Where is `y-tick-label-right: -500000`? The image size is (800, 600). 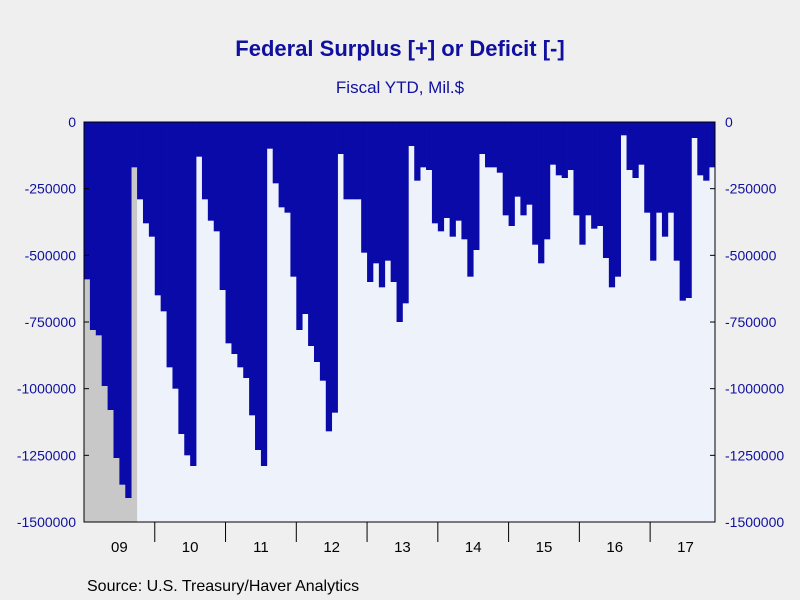 y-tick-label-right: -500000 is located at coordinates (751, 255).